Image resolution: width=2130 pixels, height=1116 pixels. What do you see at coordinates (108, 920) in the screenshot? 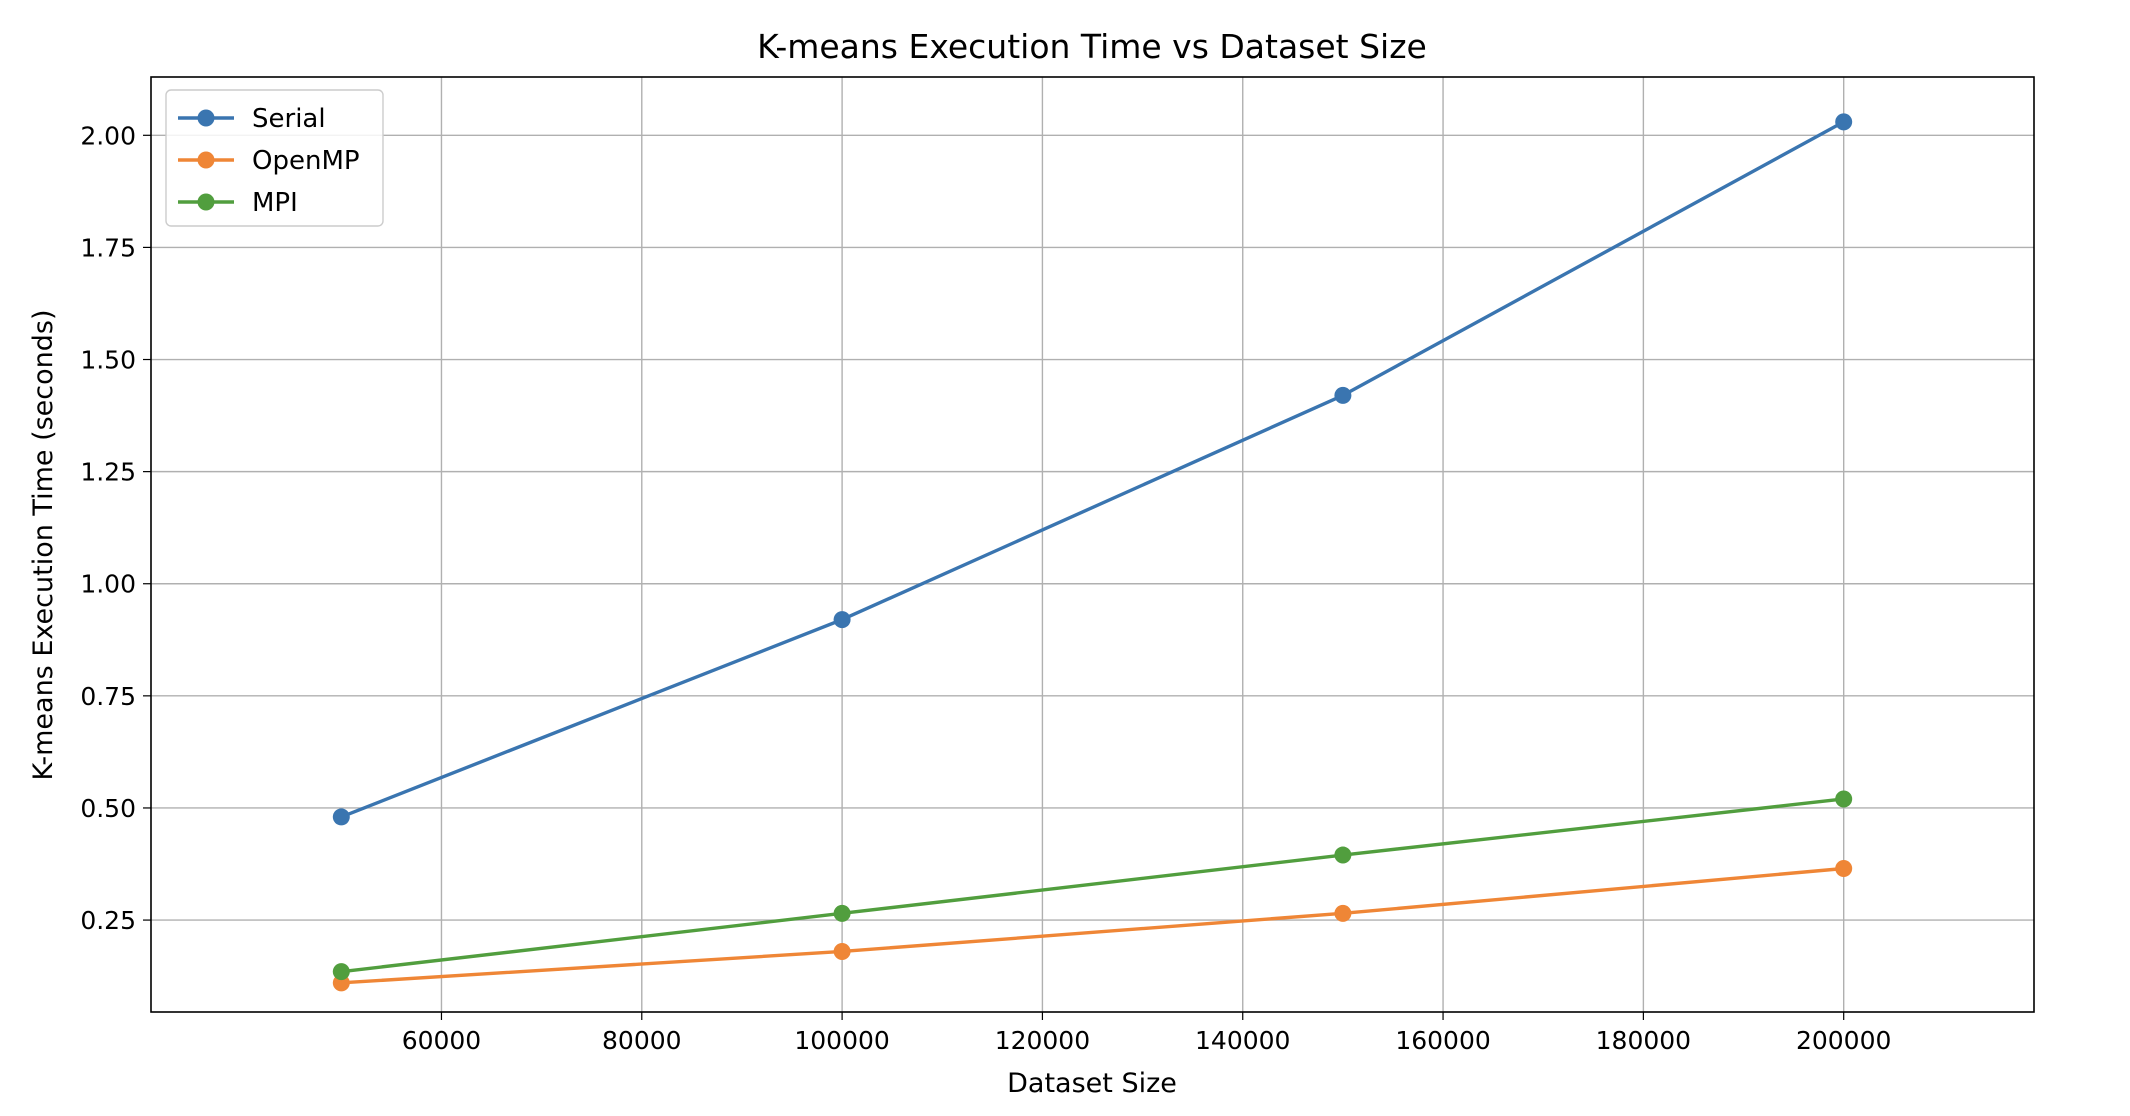
I see `y-tick-label: 0.25` at bounding box center [108, 920].